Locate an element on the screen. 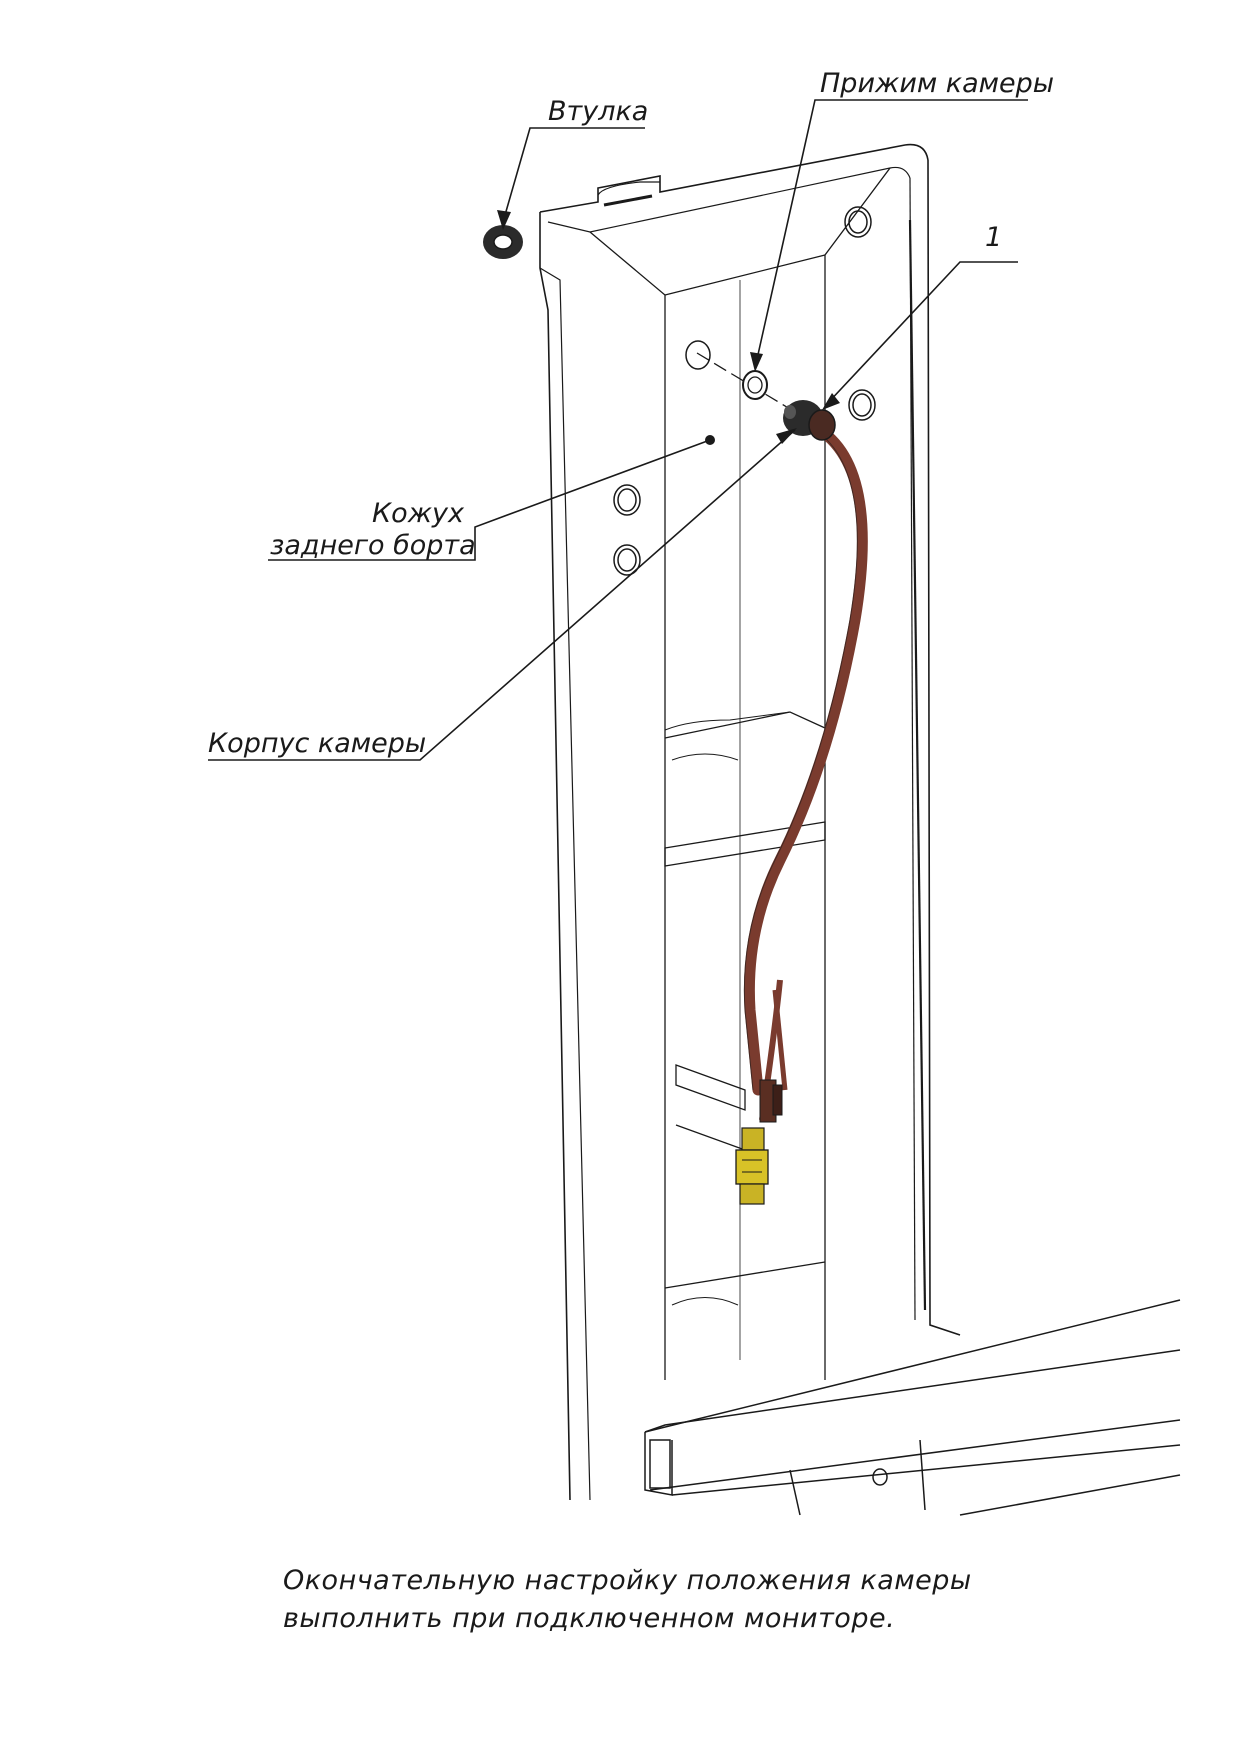 This screenshot has height=1755, width=1240. bushing-part is located at coordinates (503, 242).